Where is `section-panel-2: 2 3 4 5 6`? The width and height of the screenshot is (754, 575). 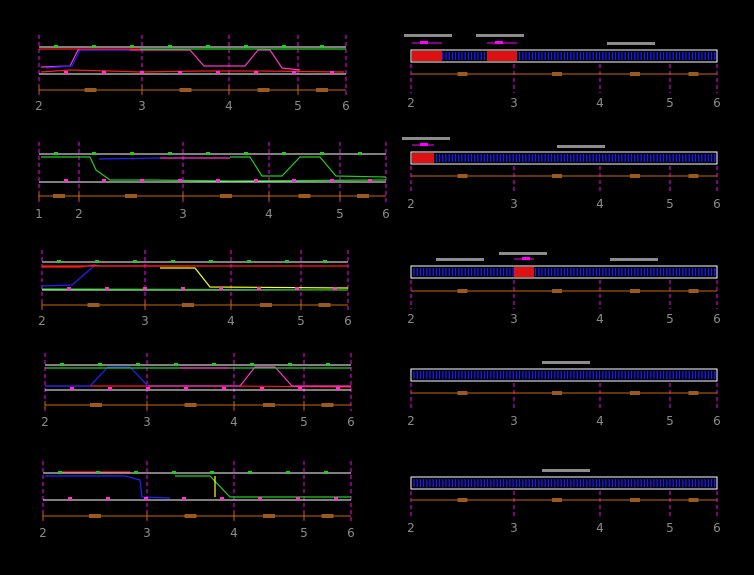
section-panel-2: 2 3 4 5 6 is located at coordinates (561, 174).